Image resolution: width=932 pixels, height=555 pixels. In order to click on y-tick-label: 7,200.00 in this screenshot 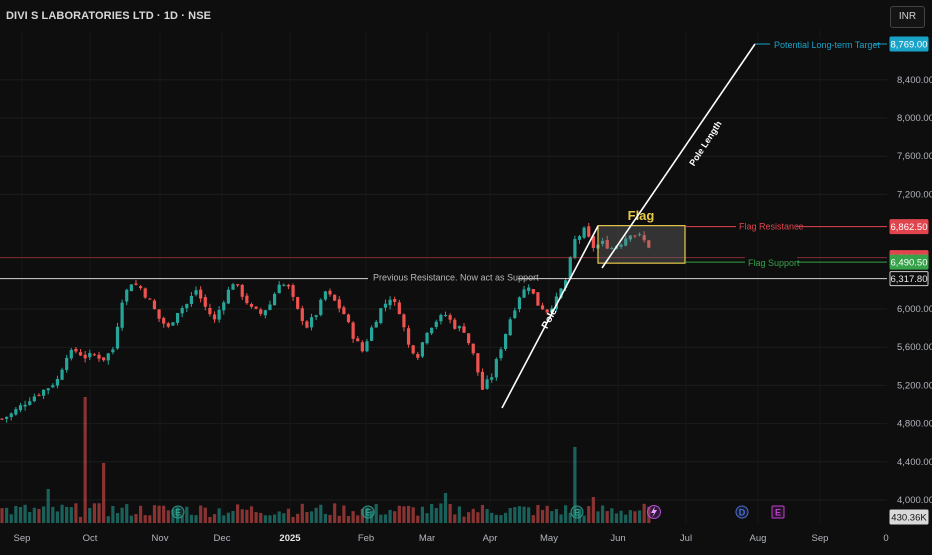, I will do `click(914, 194)`.